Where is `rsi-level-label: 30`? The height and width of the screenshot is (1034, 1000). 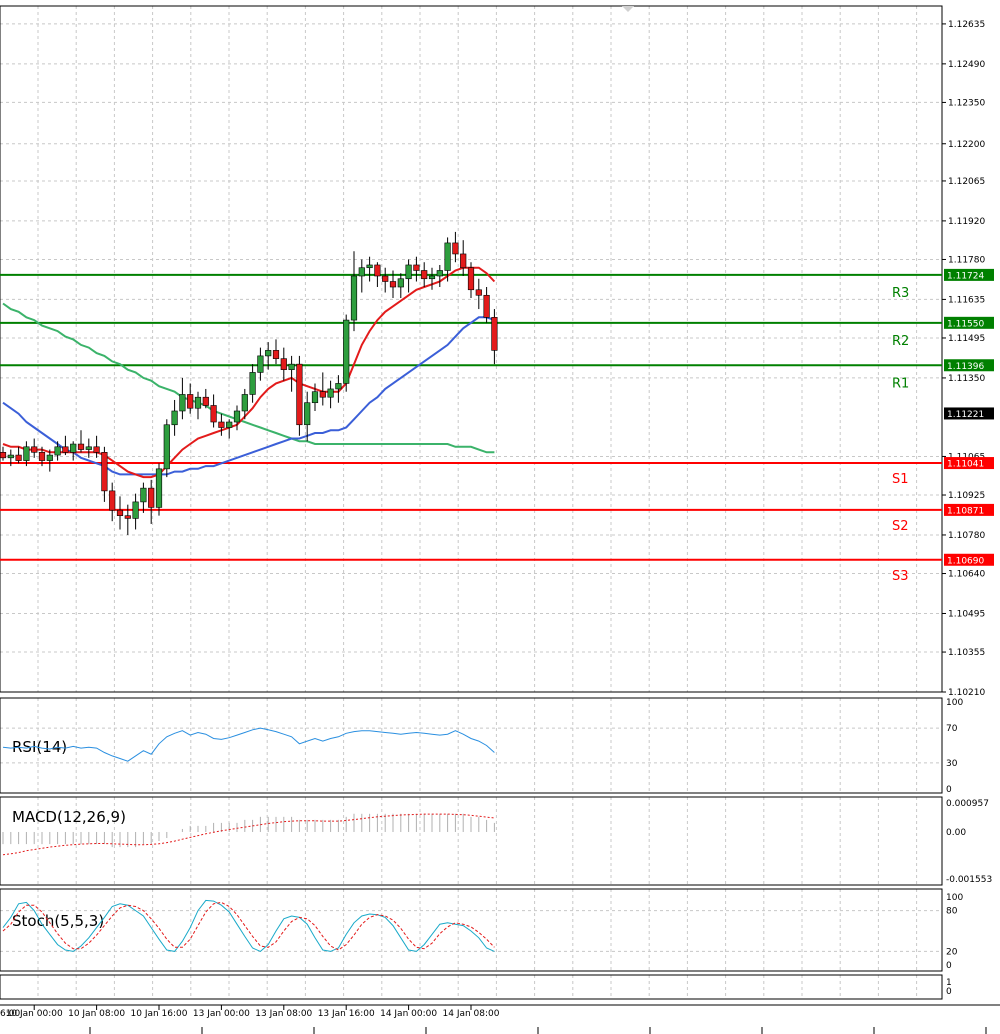 rsi-level-label: 30 is located at coordinates (952, 764).